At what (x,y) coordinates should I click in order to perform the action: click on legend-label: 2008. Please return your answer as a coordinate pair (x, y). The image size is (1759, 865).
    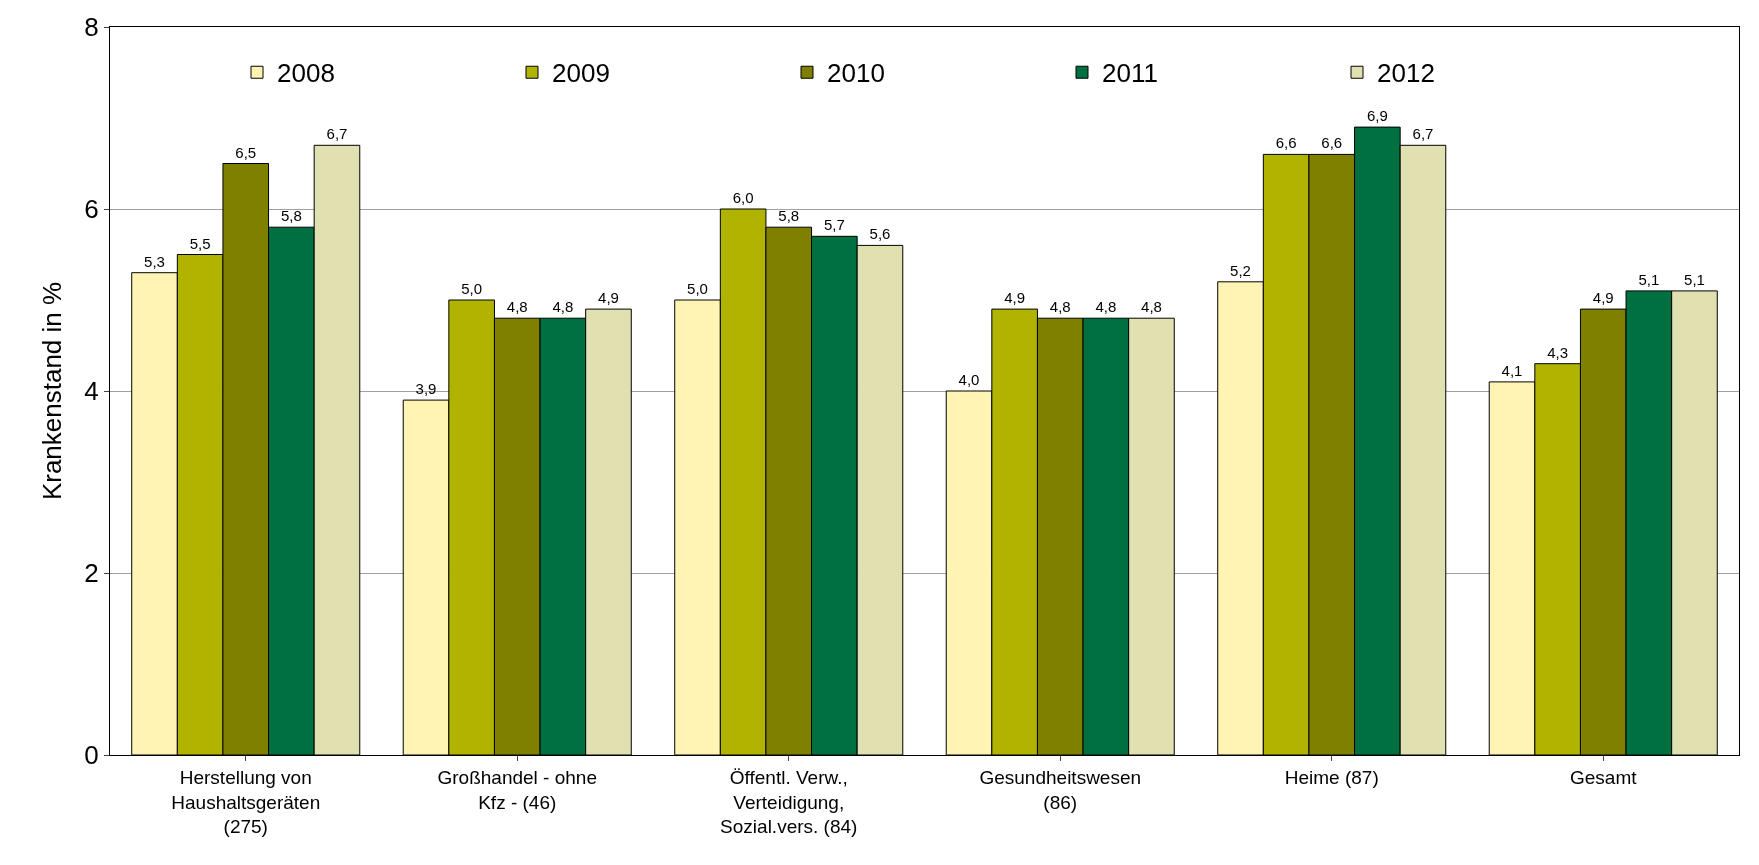
    Looking at the image, I should click on (306, 73).